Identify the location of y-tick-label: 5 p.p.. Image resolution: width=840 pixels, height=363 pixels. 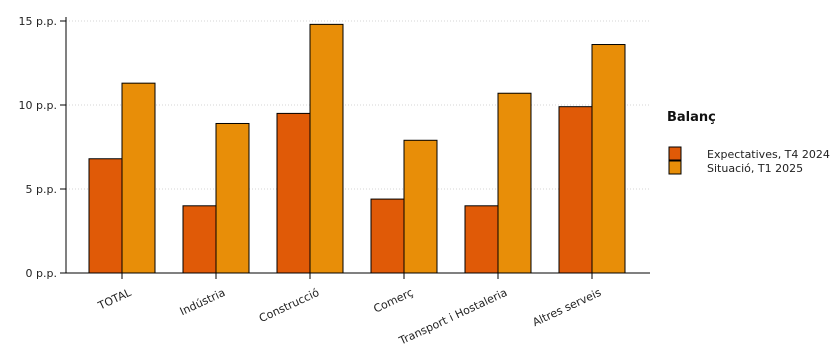
(41, 189).